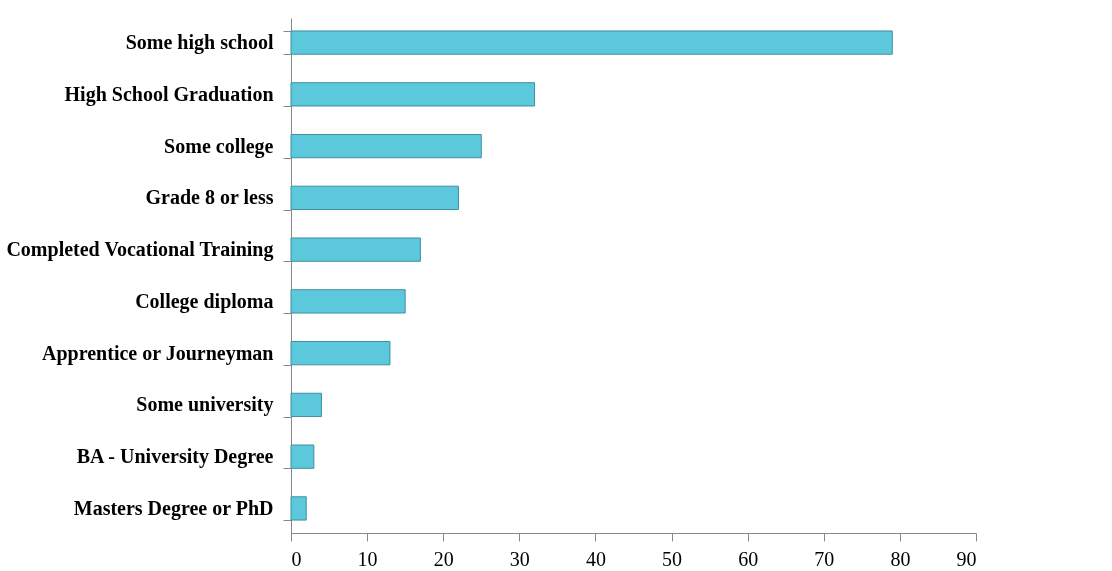 The width and height of the screenshot is (1112, 571). I want to click on x-tick-label: 60, so click(748, 558).